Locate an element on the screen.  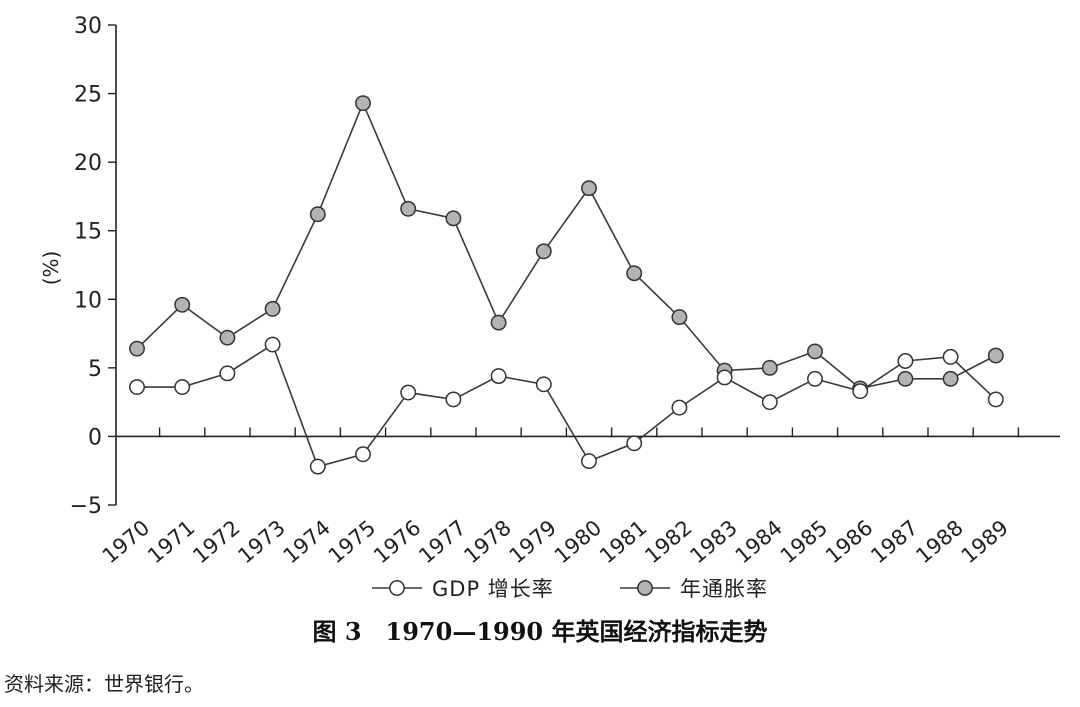
x-tick-label: 1973 is located at coordinates (261, 541).